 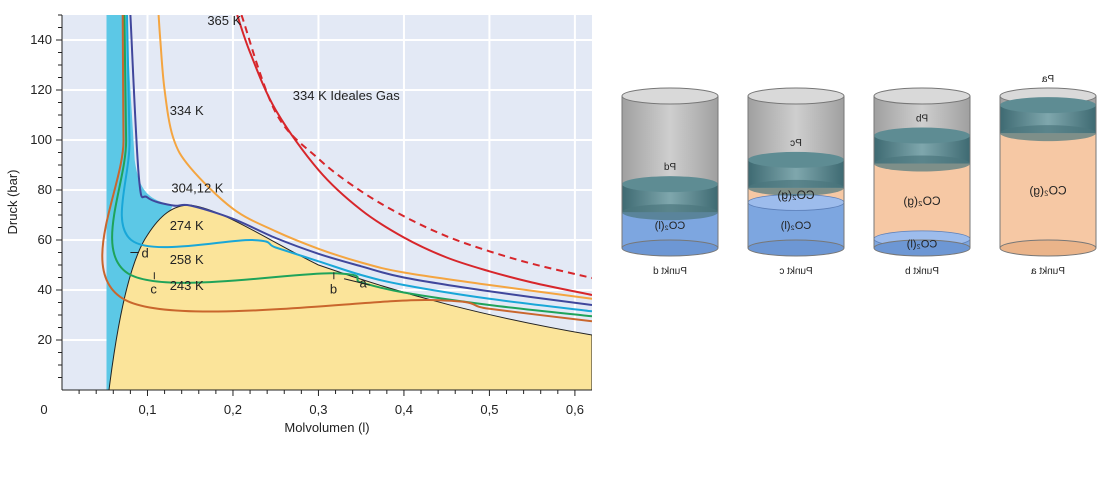 What do you see at coordinates (250, 271) in the screenshot?
I see `point-labels: a b c d` at bounding box center [250, 271].